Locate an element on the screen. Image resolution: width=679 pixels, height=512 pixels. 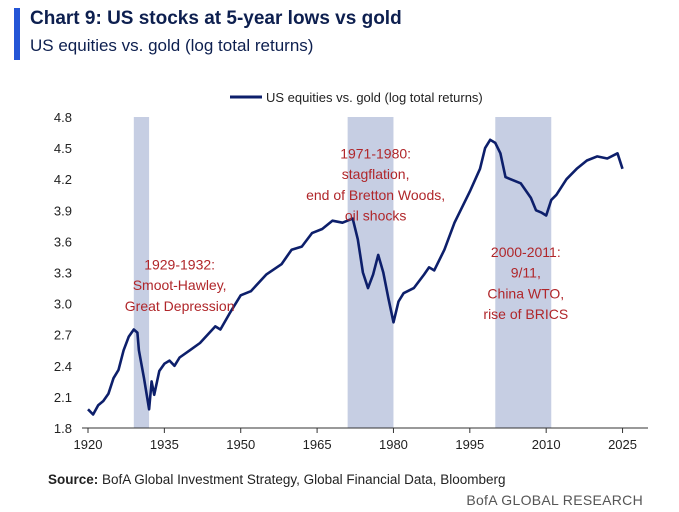
y-tick-label: 2.4 is located at coordinates (63, 366).